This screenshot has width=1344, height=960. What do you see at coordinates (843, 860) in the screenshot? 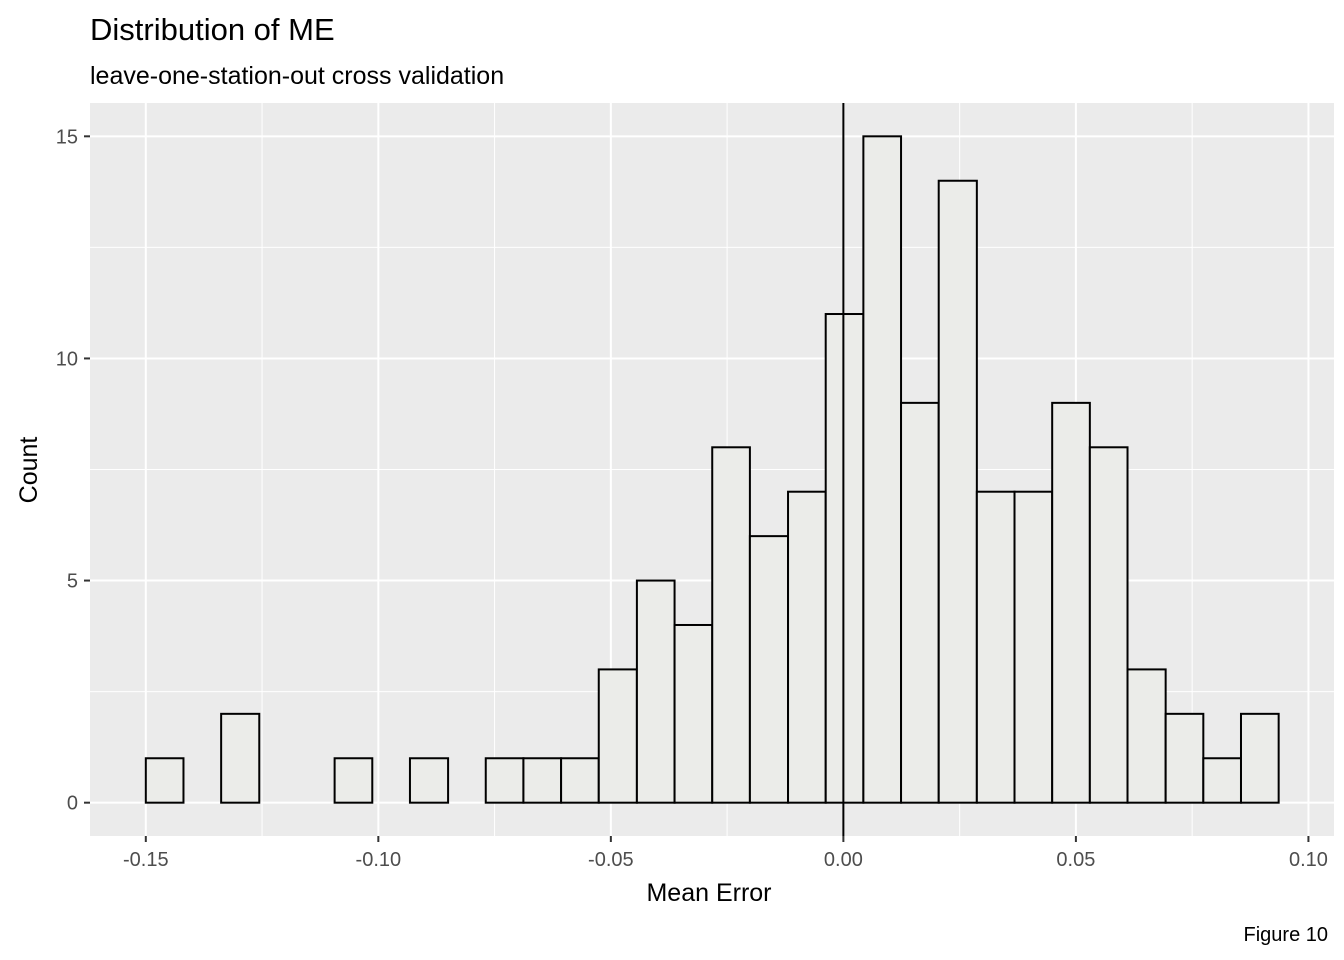
I see `x-tick-label: 0.00` at bounding box center [843, 860].